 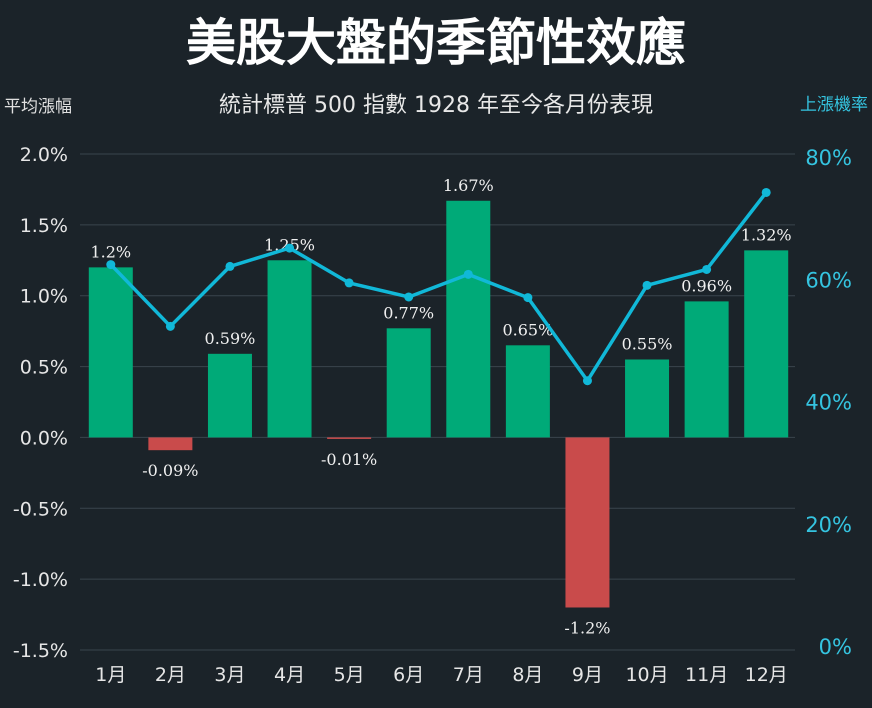 I want to click on bar-data-label: 0.65%, so click(x=527, y=329).